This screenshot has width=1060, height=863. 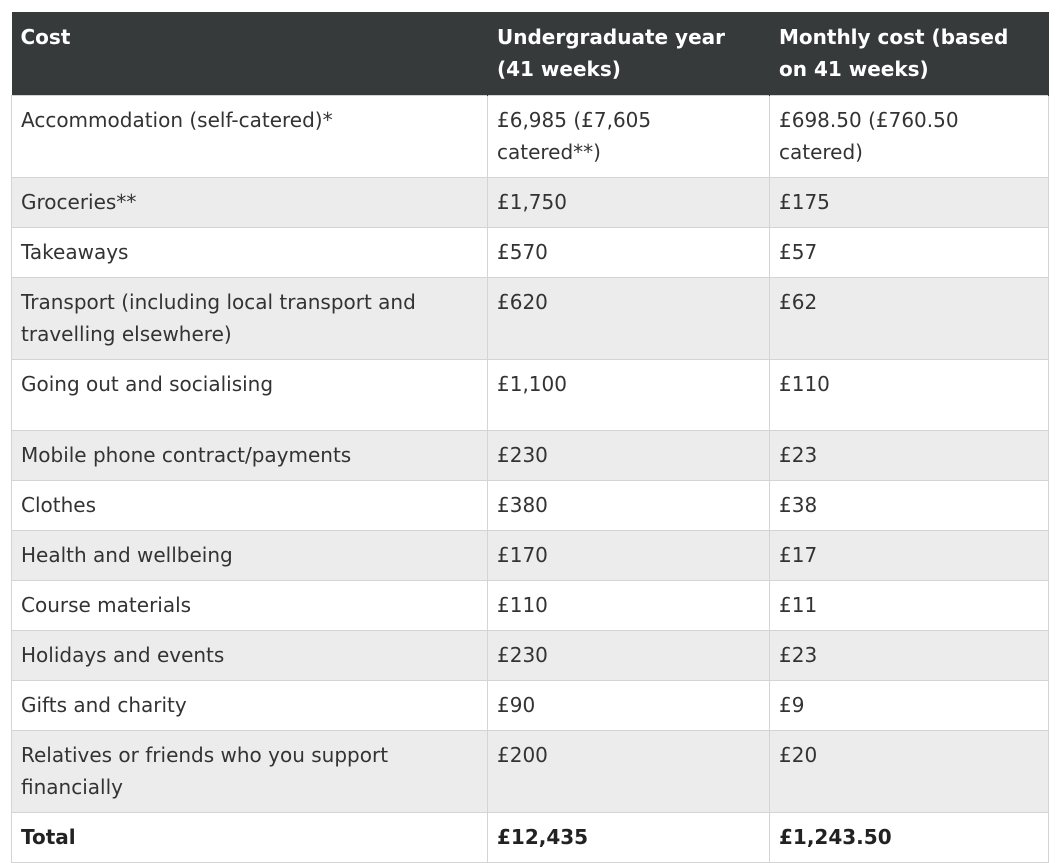 What do you see at coordinates (628, 395) in the screenshot?
I see `annual-cost: £1,100` at bounding box center [628, 395].